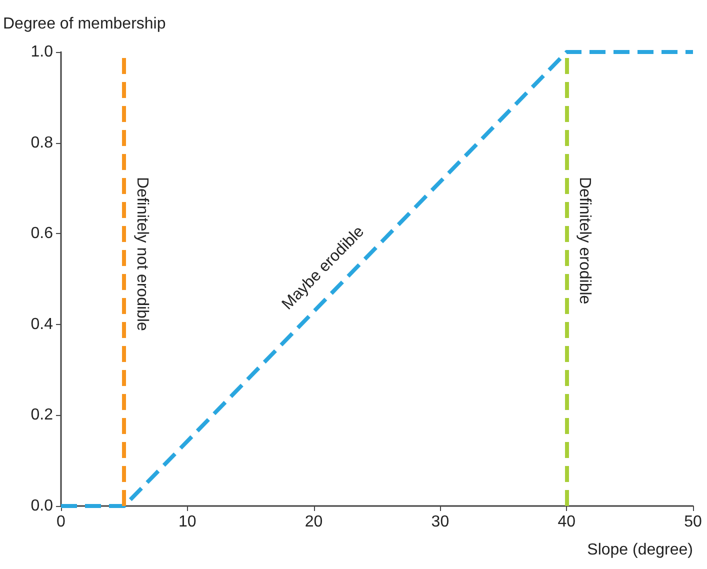  What do you see at coordinates (440, 522) in the screenshot?
I see `x-tick-label: 30` at bounding box center [440, 522].